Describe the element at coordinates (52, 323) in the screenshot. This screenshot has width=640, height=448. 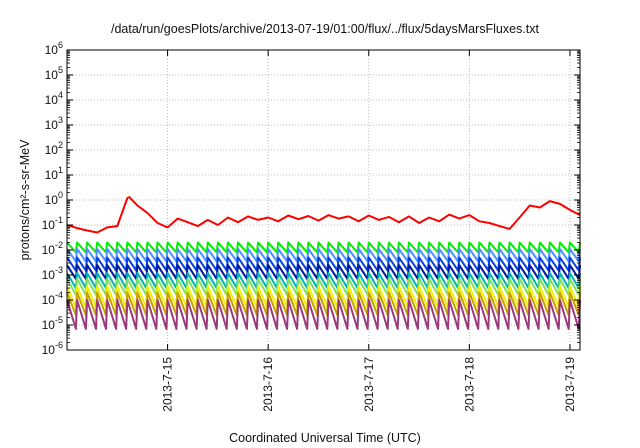
I see `y-tick-label: 10⁻⁵` at that location.